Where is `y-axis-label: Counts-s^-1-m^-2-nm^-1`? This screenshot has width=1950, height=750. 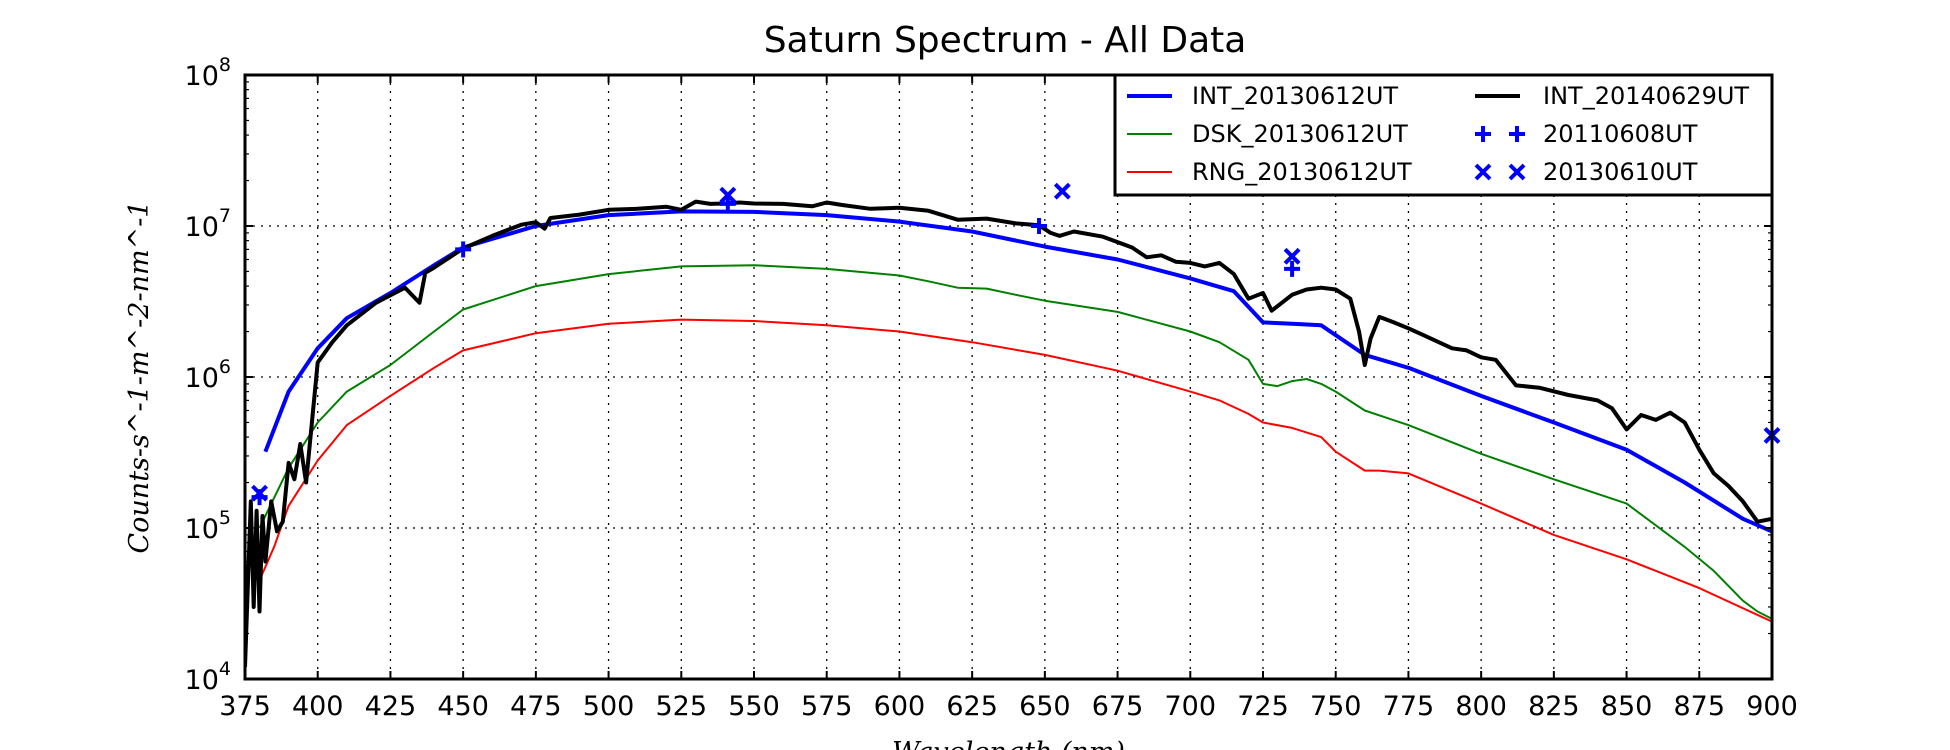 y-axis-label: Counts-s^-1-m^-2-nm^-1 is located at coordinates (139, 377).